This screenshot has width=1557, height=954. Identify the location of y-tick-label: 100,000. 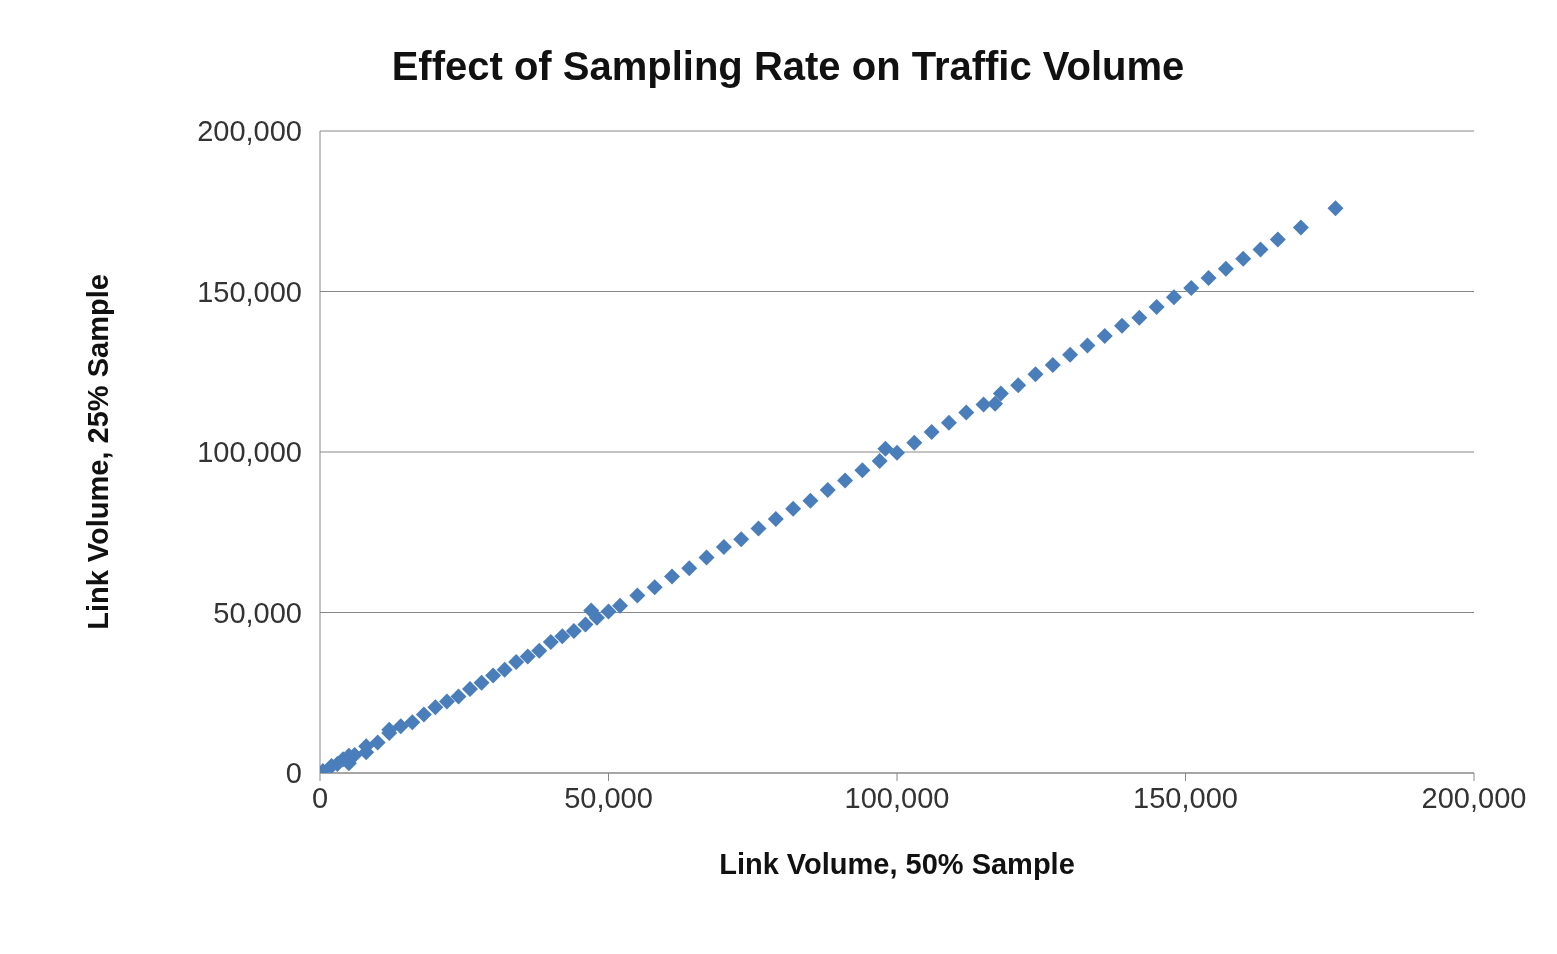
(249, 452).